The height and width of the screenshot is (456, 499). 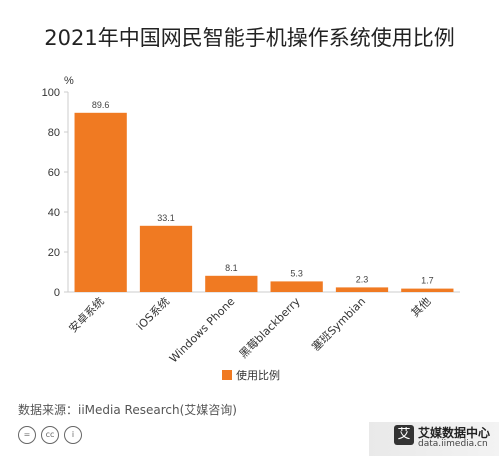 What do you see at coordinates (57, 293) in the screenshot?
I see `y-tick-label: 0` at bounding box center [57, 293].